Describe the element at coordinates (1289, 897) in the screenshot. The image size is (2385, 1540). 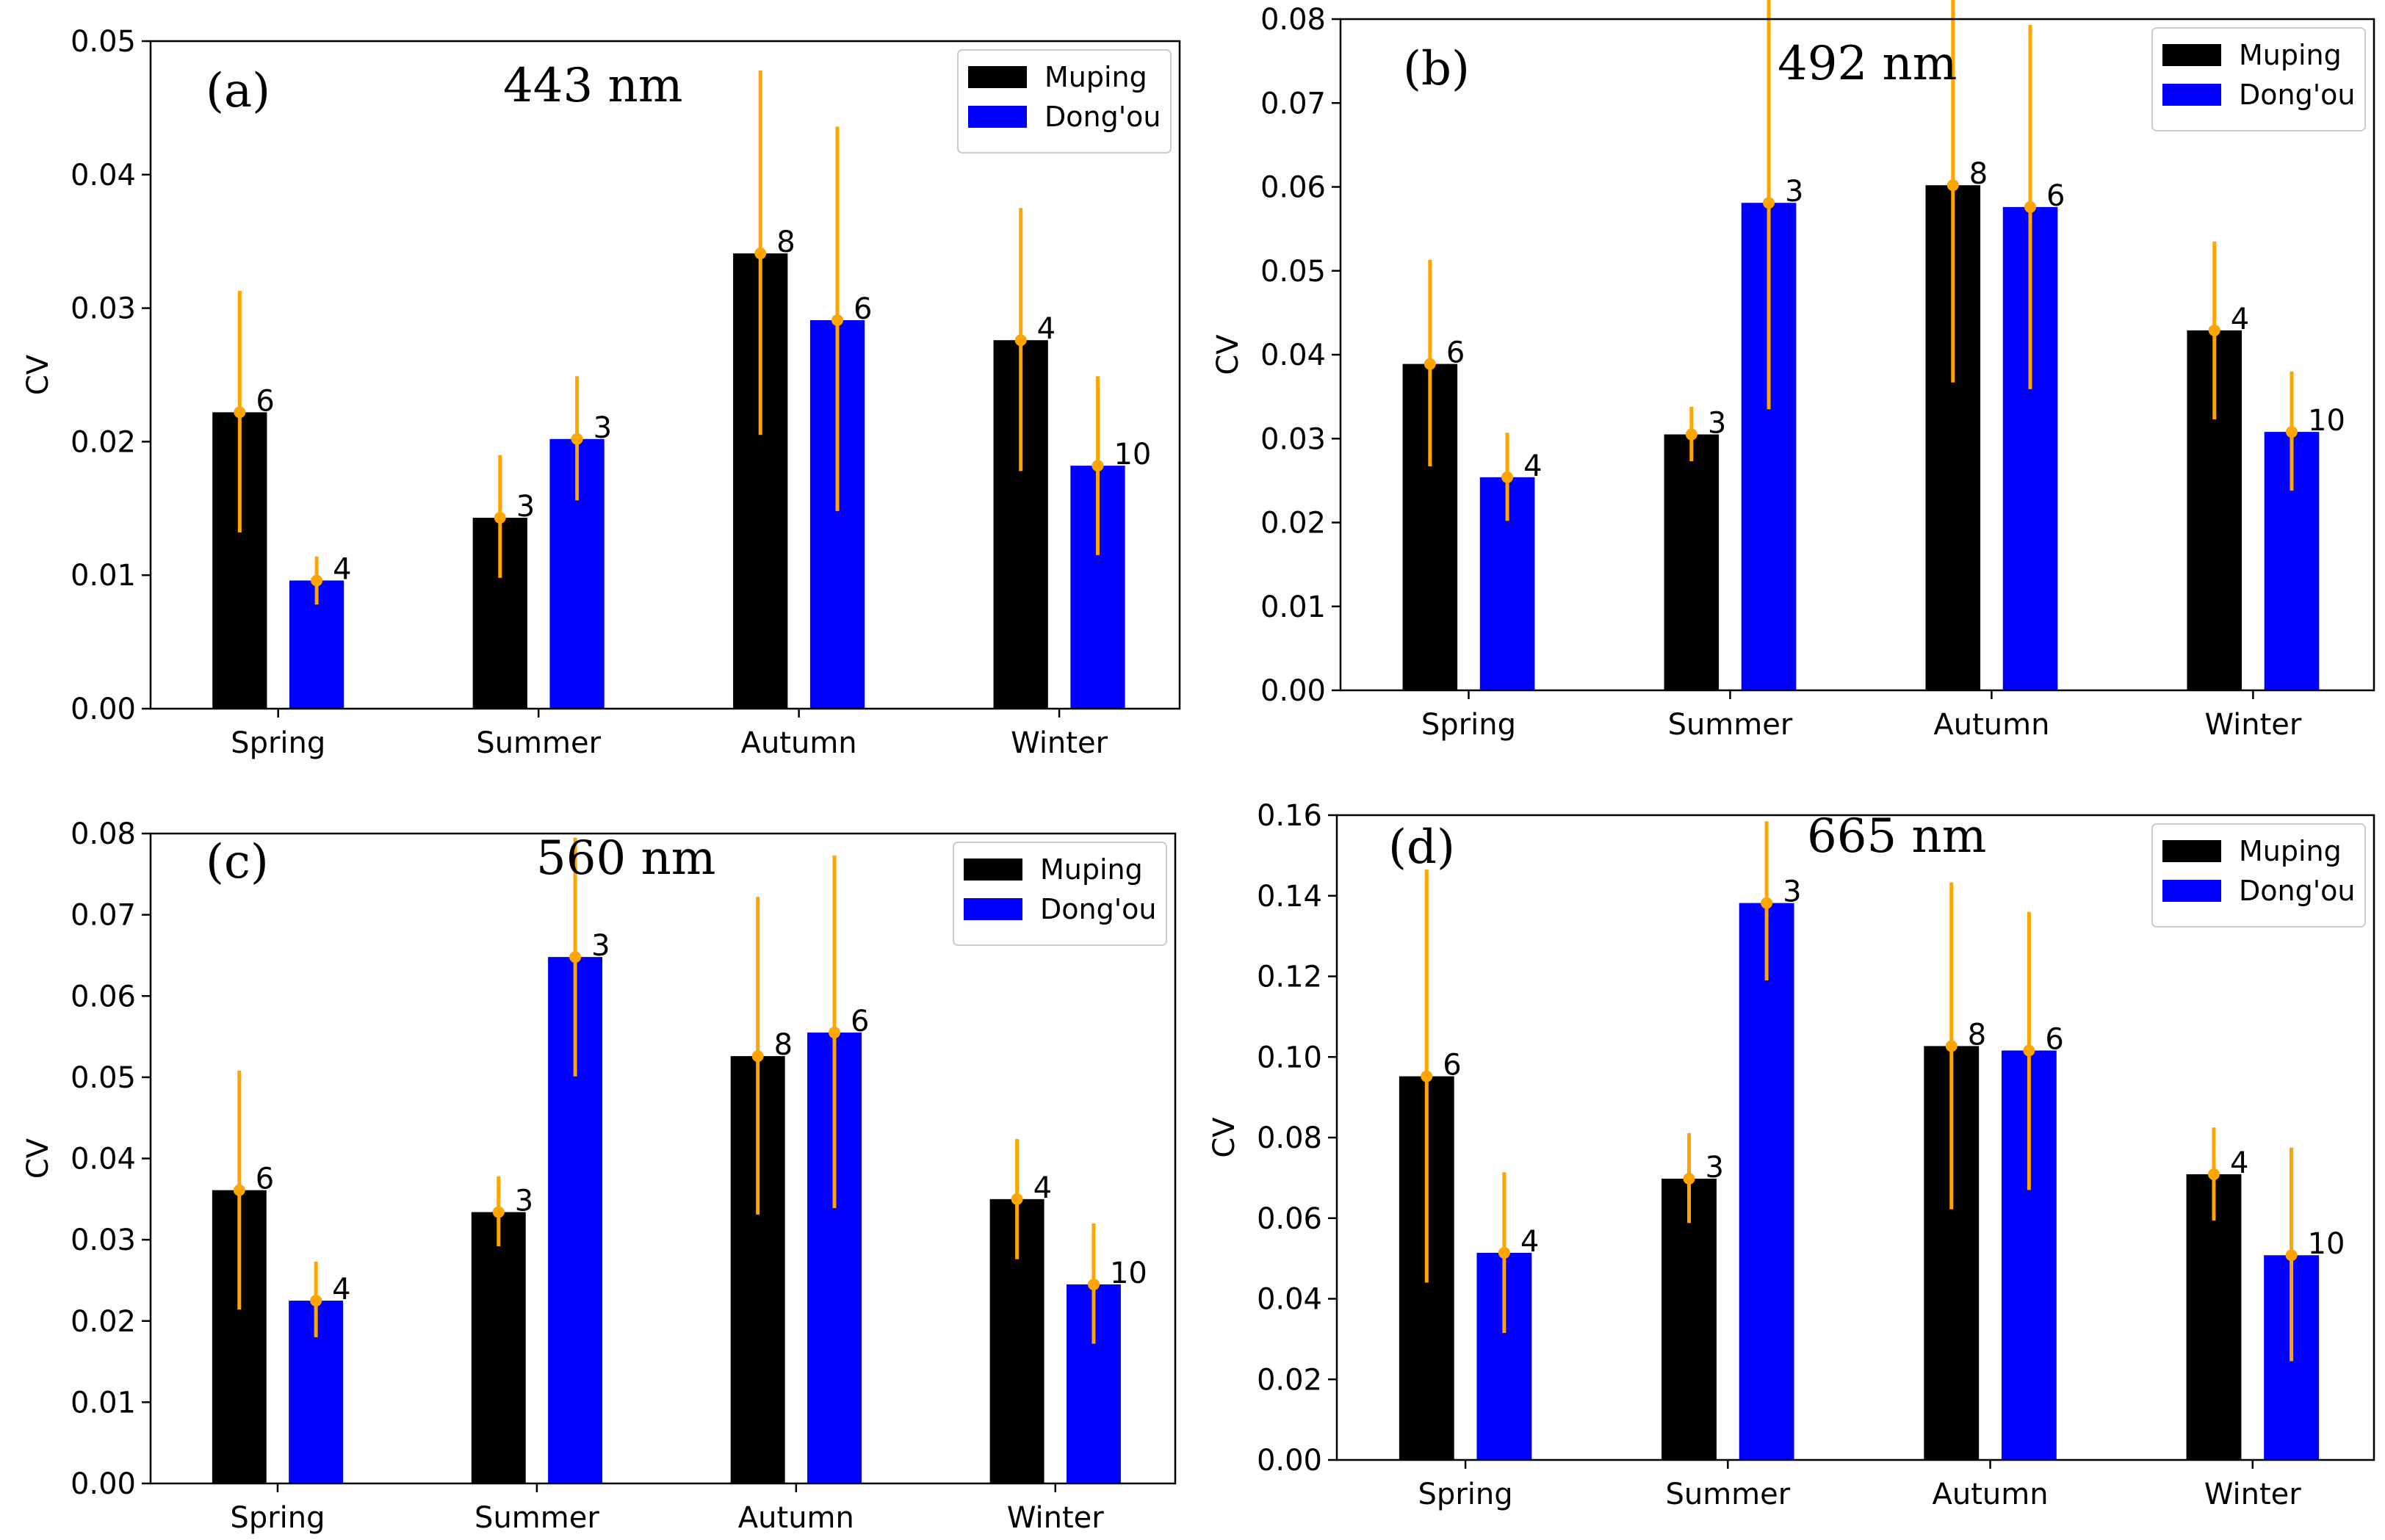
I see `y-tick-label: 0.14` at that location.